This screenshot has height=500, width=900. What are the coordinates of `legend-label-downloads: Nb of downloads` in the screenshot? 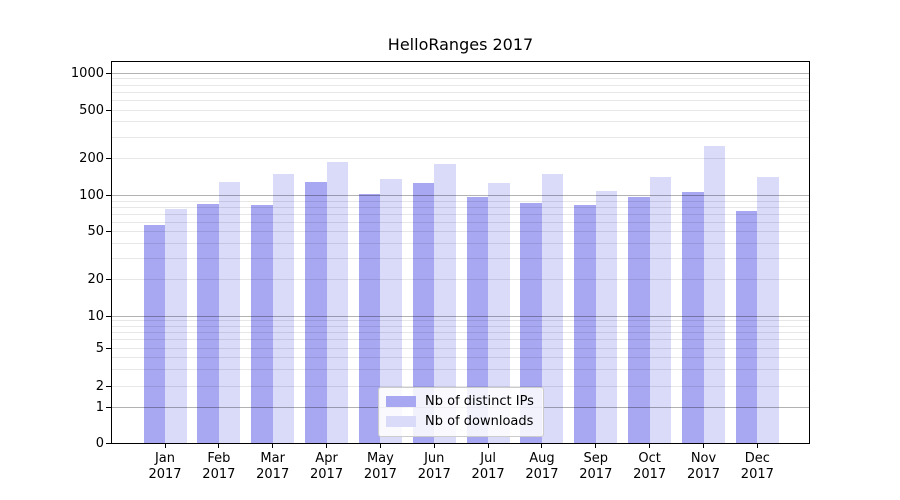 It's located at (479, 421).